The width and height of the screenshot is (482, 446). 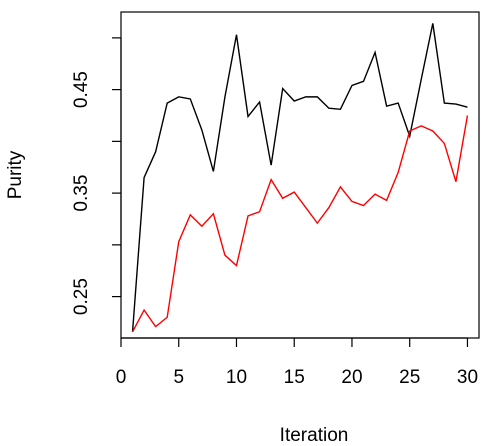 I want to click on x-tick-label: 0, so click(x=121, y=377).